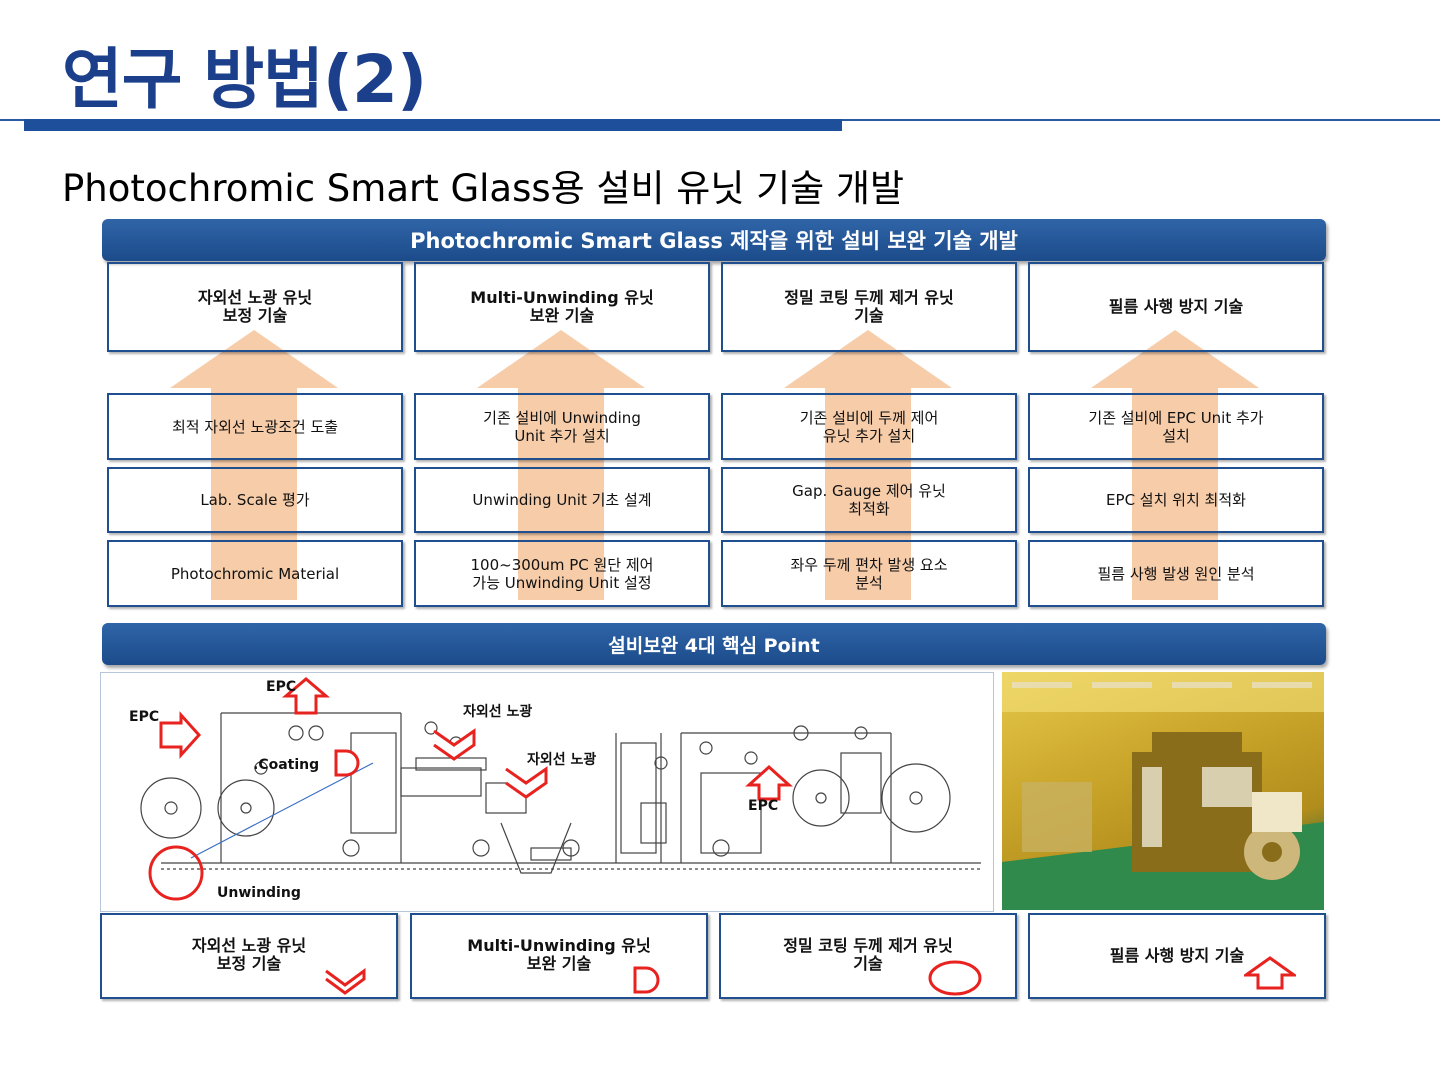 The width and height of the screenshot is (1440, 1080). I want to click on mid-banner-text: 설비보완 4대 핵심 Point, so click(714, 645).